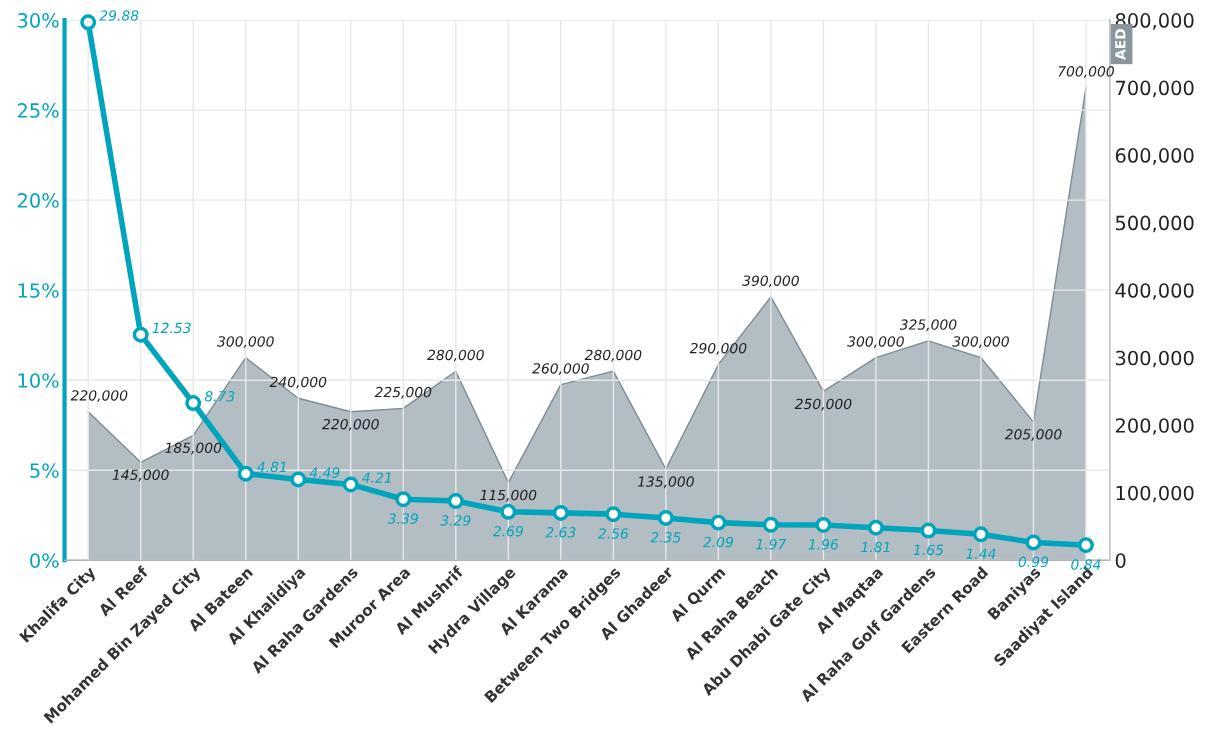 Image resolution: width=1218 pixels, height=745 pixels. I want to click on y-tick-label: 20%, so click(38, 200).